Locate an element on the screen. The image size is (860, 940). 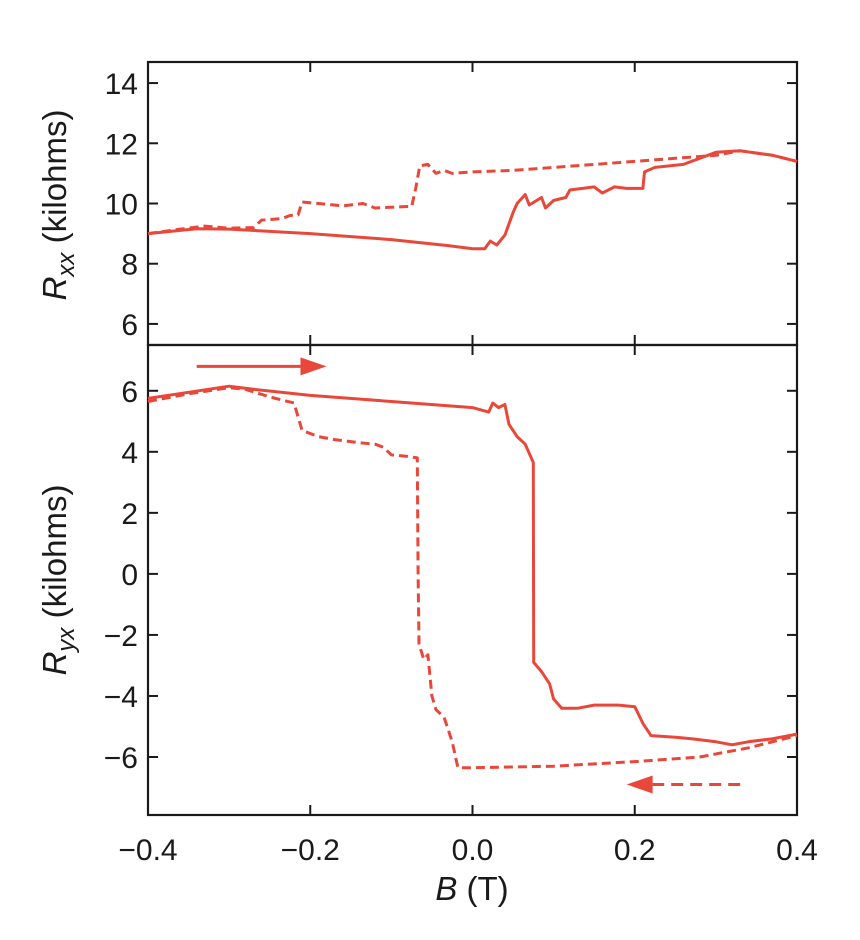
bottom-ytick-label: 2 is located at coordinates (129, 514).